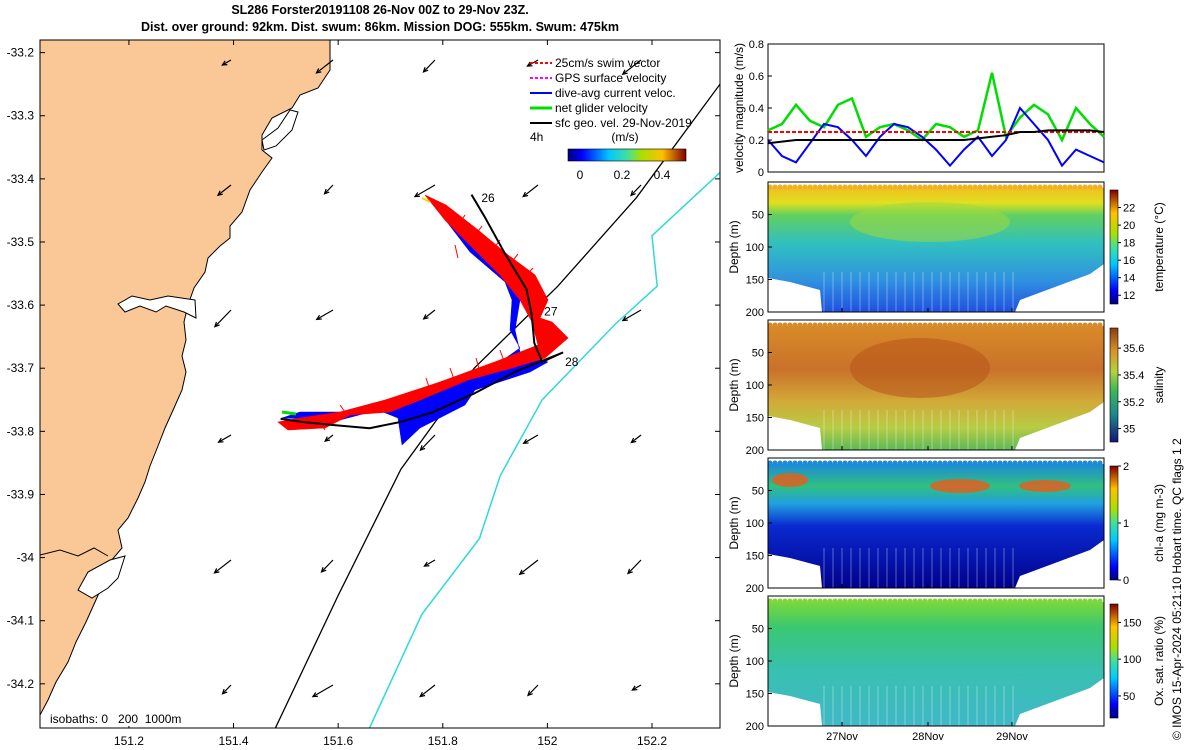  Describe the element at coordinates (115, 719) in the screenshot. I see `isobath-legend-label: isobaths: 0 200 1000m` at that location.